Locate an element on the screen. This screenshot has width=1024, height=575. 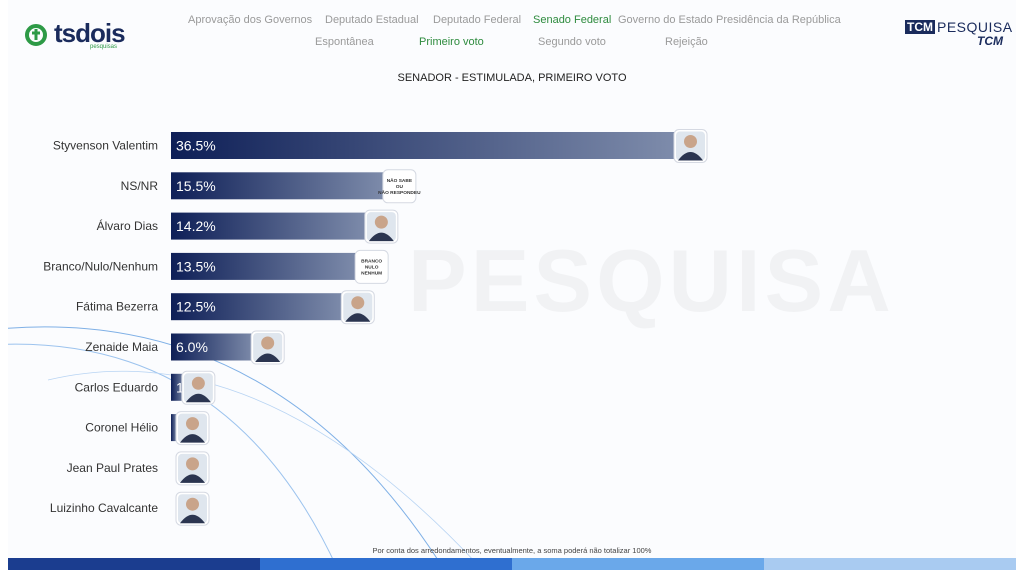
badge-text: NÃO SABE is located at coordinates (400, 180).